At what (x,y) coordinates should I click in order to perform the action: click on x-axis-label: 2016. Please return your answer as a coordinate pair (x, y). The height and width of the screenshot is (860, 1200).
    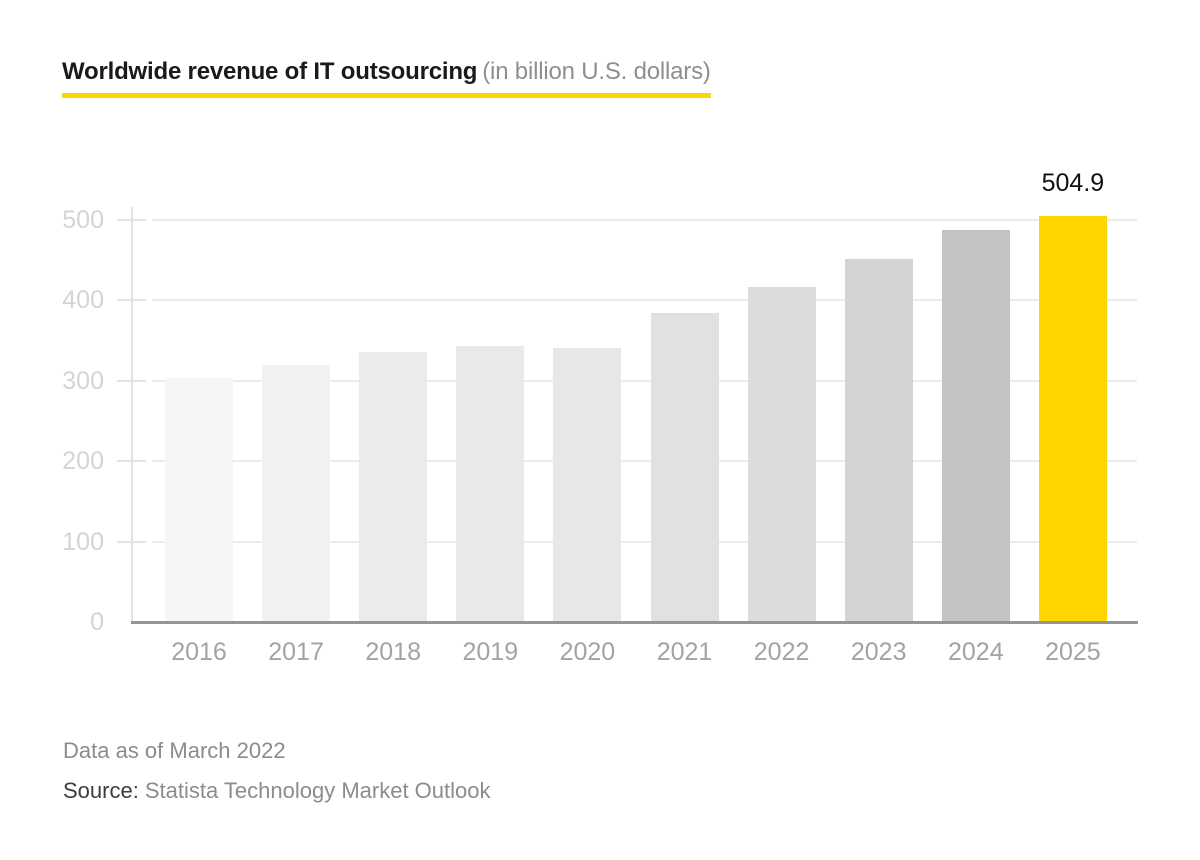
    Looking at the image, I should click on (199, 652).